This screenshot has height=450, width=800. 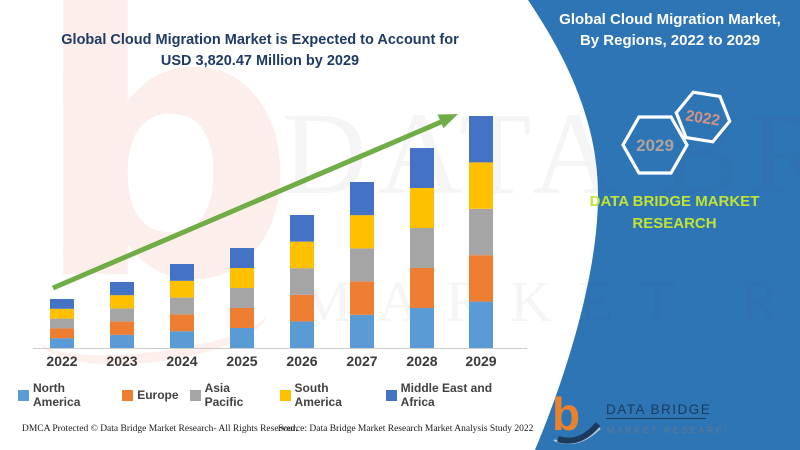 I want to click on bar-segment-2029-north-america, so click(x=481, y=324).